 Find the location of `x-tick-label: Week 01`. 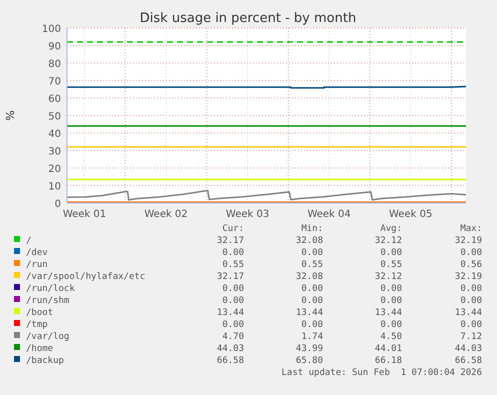

x-tick-label: Week 01 is located at coordinates (84, 214).